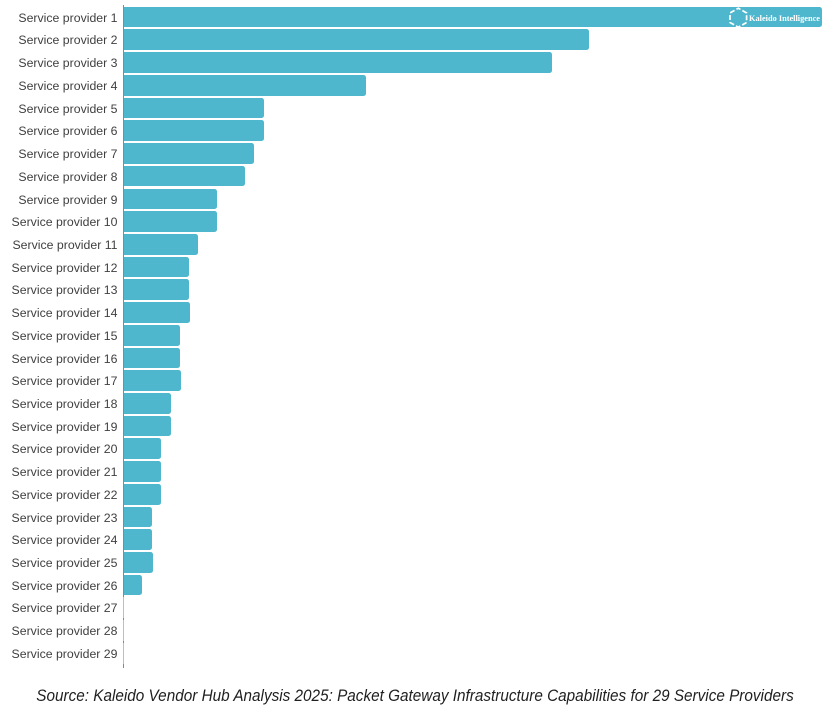 The width and height of the screenshot is (825, 712). I want to click on svg-text: Kaleido Intelligence, so click(784, 18).